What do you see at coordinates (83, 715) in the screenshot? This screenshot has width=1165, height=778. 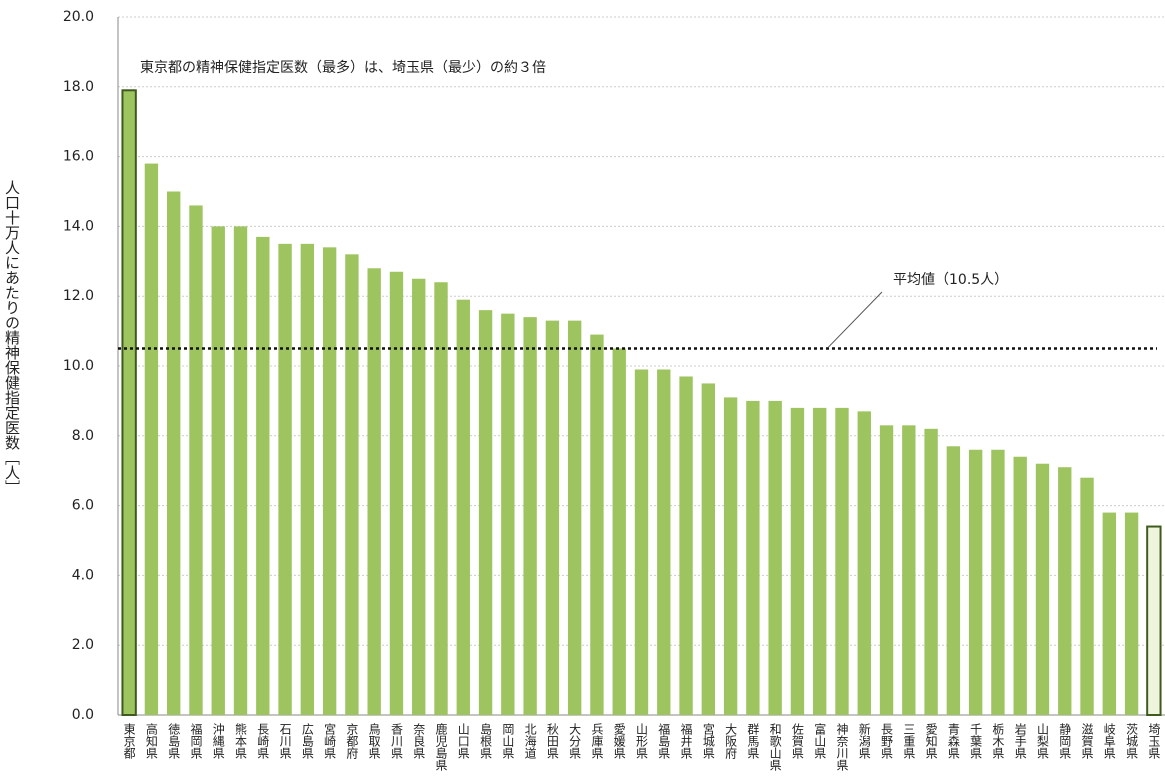 I see `y-tick-label: 0.0` at bounding box center [83, 715].